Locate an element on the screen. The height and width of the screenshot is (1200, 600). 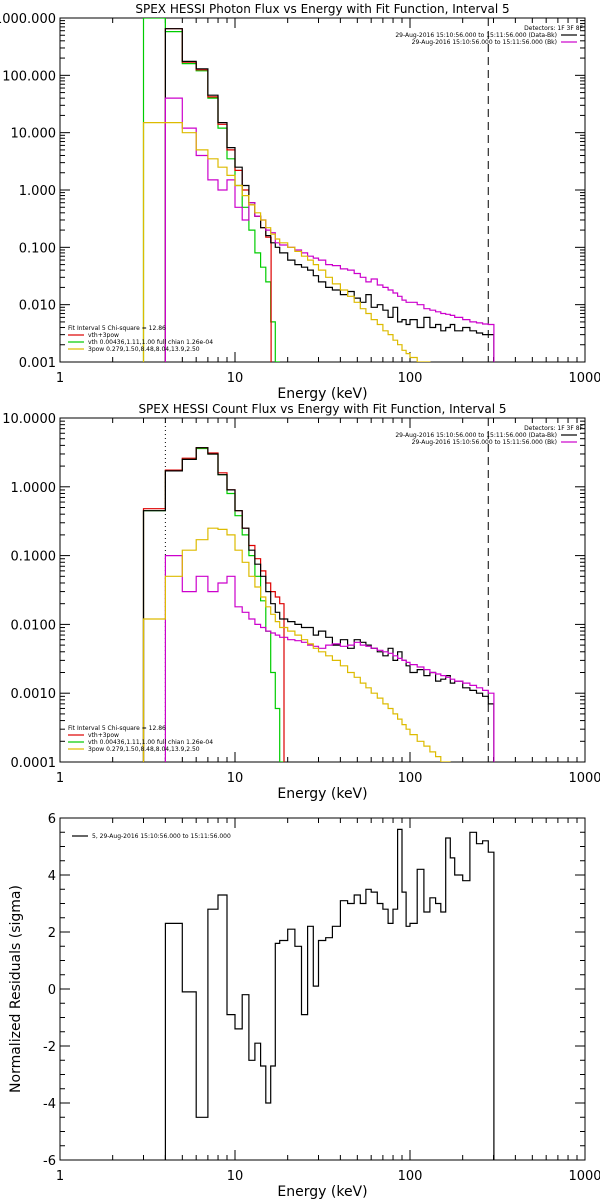
y-tick-label: 0.100 is located at coordinates (37, 248).